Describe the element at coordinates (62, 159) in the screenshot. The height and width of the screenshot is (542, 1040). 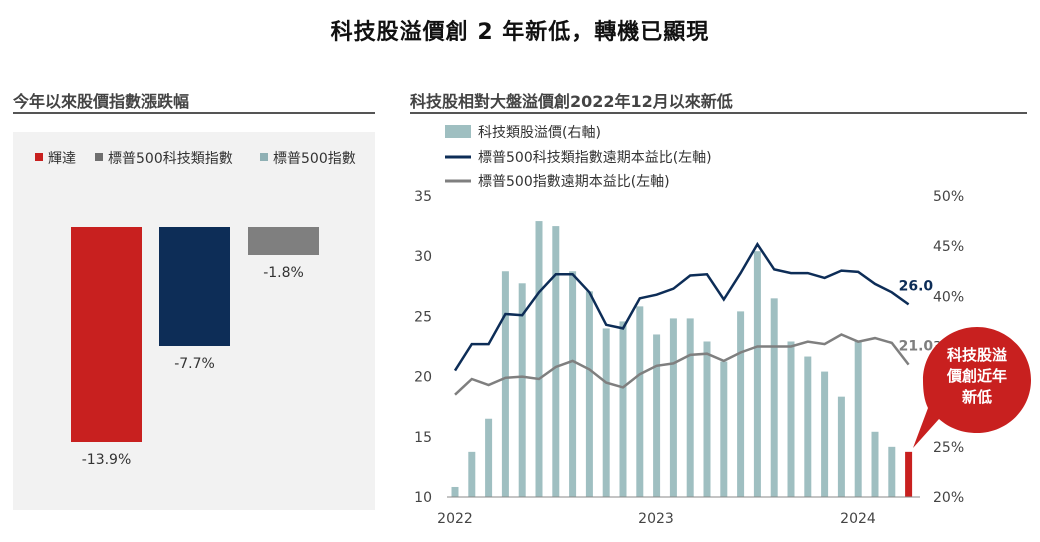
I see `legend-label: 輝達` at that location.